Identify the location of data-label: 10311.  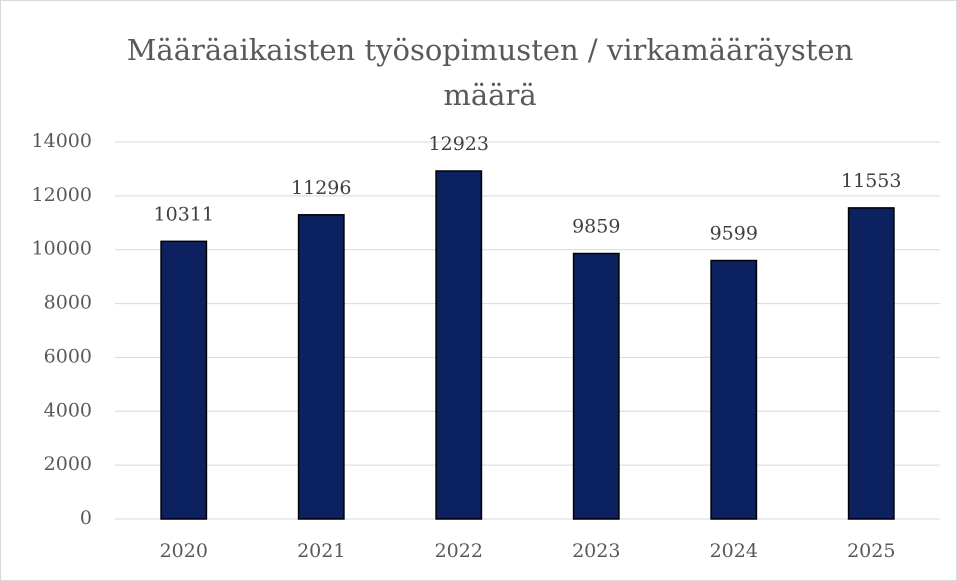
(184, 214).